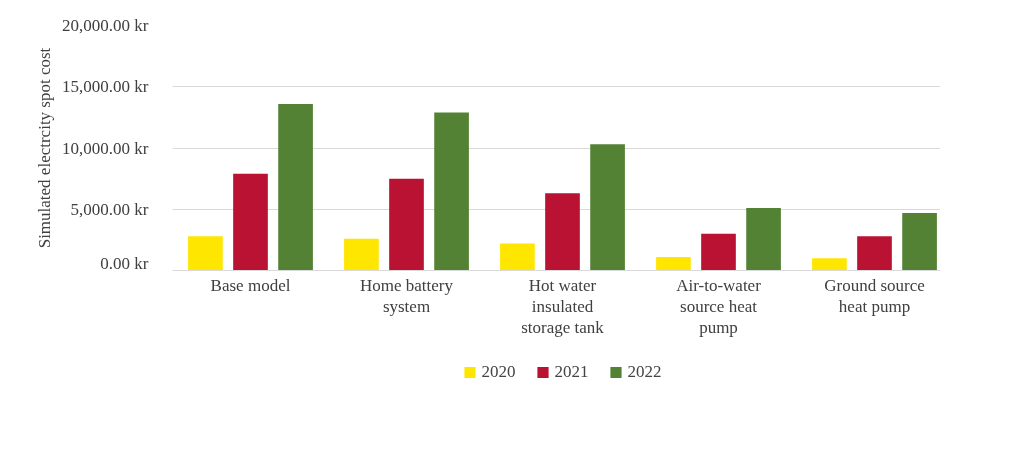  I want to click on y-tick-label: 15,000.00 kr, so click(105, 87).